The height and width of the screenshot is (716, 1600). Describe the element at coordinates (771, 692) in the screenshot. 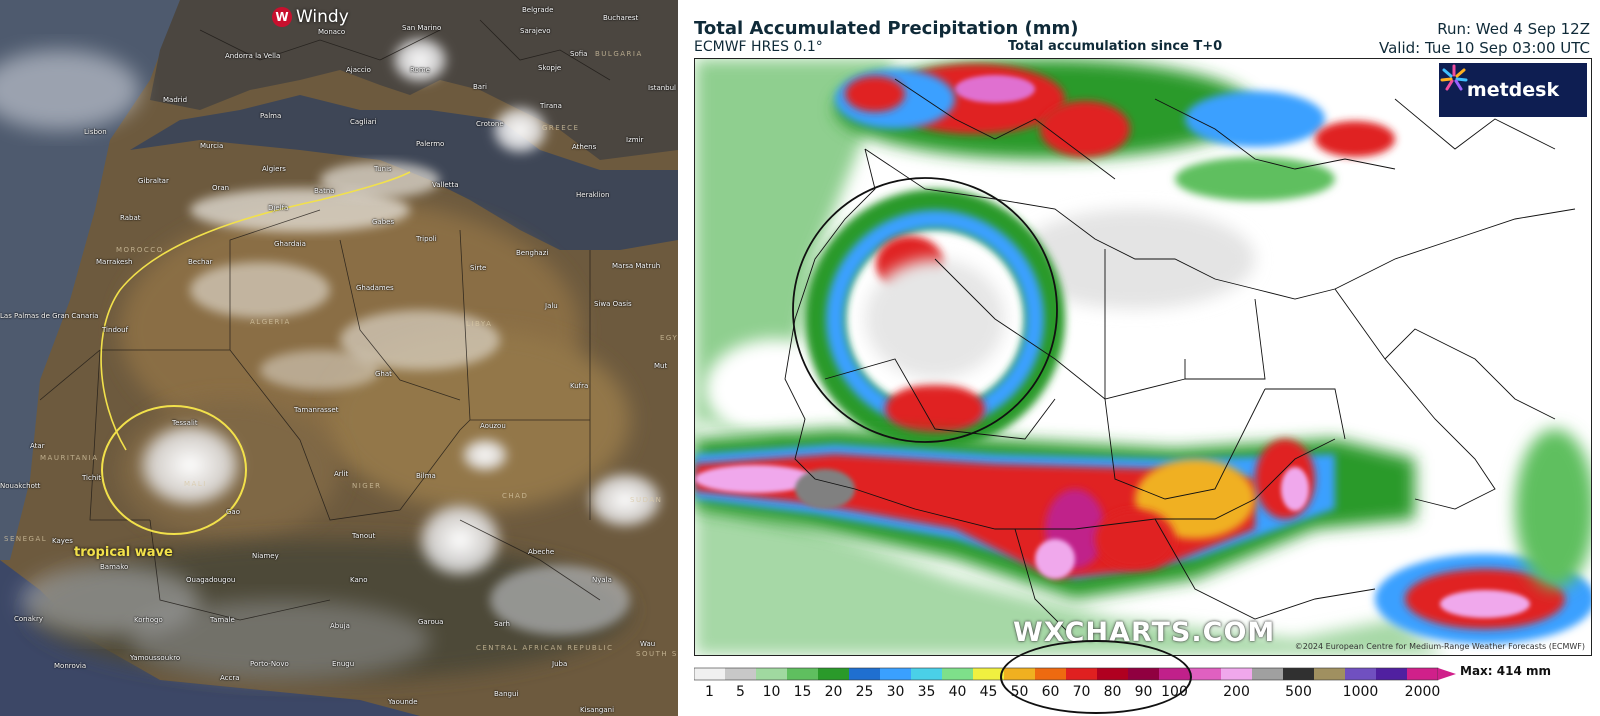

I see `colorbar-tick-label: 10` at that location.